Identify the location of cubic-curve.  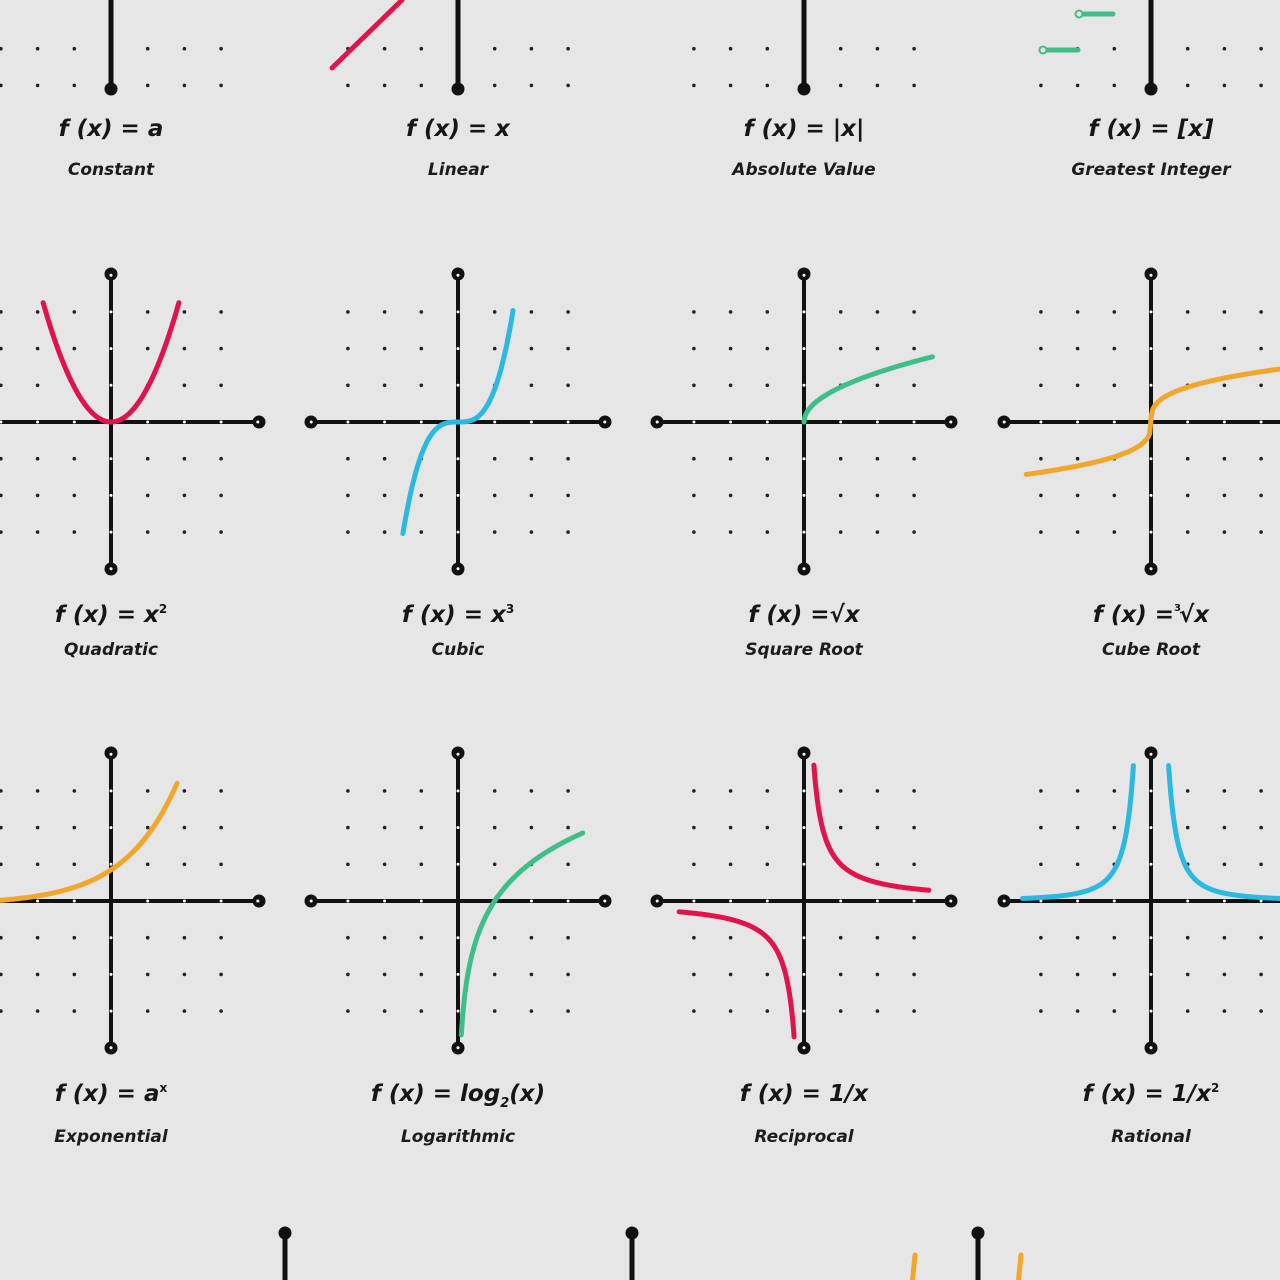
(458, 422).